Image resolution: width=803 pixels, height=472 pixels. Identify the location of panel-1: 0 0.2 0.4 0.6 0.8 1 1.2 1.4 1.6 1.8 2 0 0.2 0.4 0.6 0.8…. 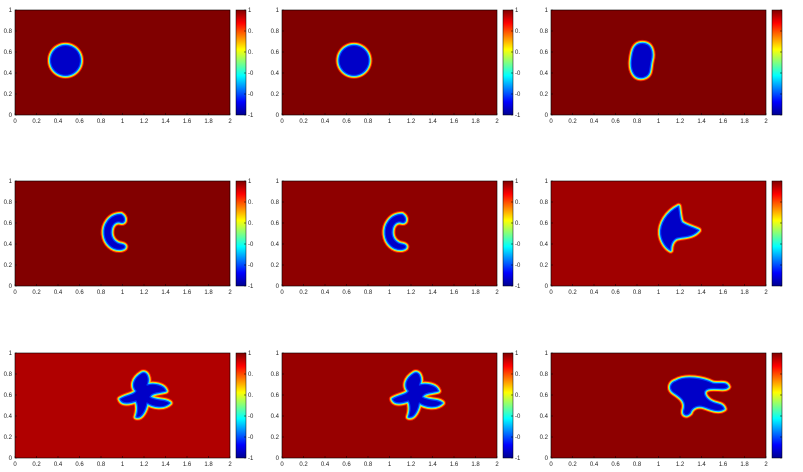
(129, 66).